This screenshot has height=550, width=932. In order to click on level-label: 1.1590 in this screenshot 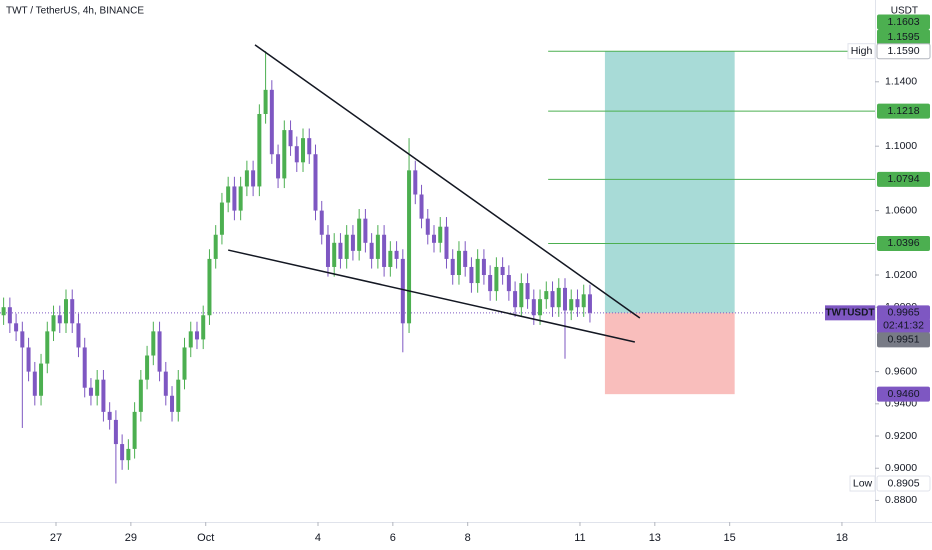, I will do `click(903, 51)`.